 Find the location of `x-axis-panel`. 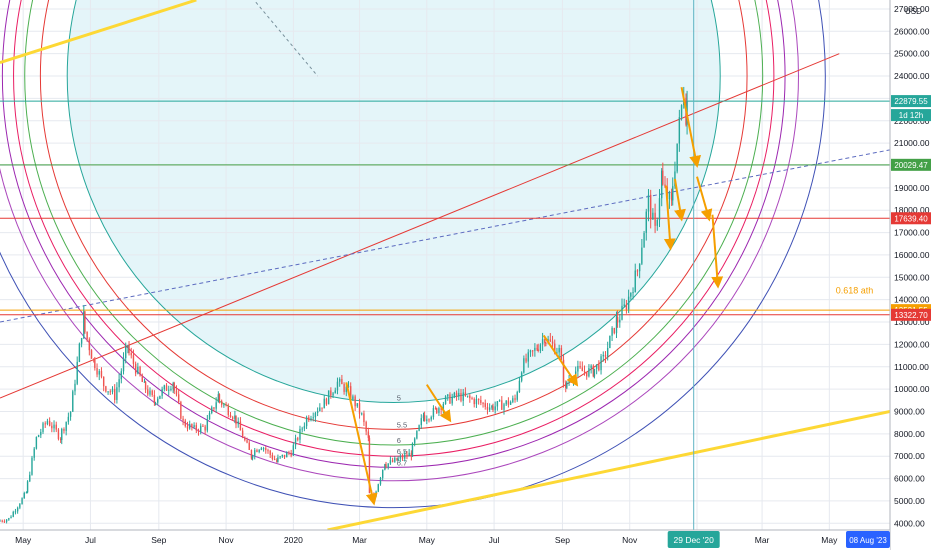

x-axis-panel is located at coordinates (445, 540).